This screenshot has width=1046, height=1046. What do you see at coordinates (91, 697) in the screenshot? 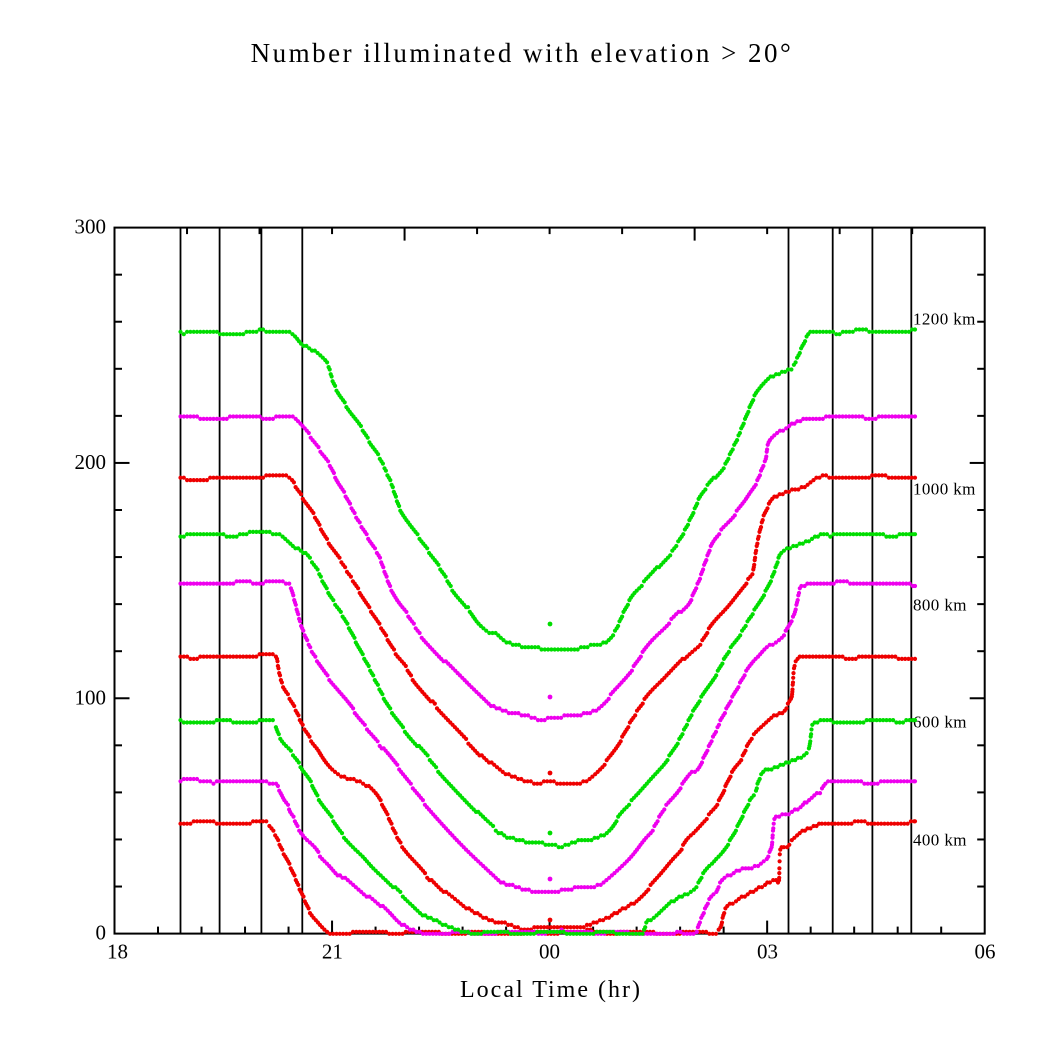
I see `svg-text: 100` at bounding box center [91, 697].